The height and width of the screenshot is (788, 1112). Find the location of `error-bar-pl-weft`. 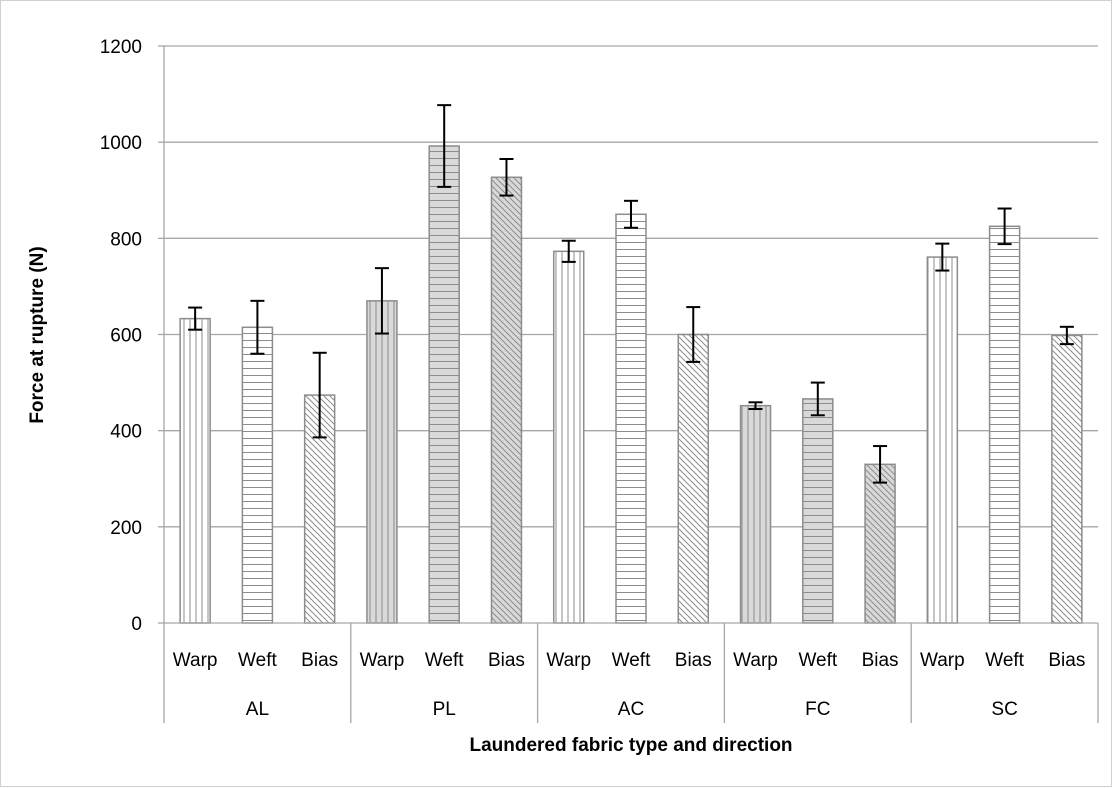

error-bar-pl-weft is located at coordinates (444, 146).